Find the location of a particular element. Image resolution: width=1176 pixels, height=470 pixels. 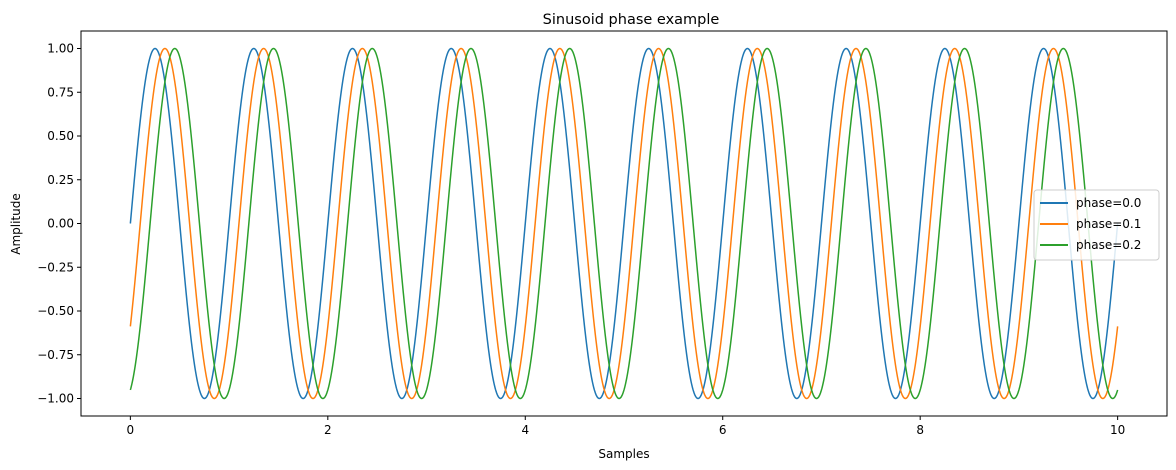

y-tick-label: −0.75 is located at coordinates (55, 355).